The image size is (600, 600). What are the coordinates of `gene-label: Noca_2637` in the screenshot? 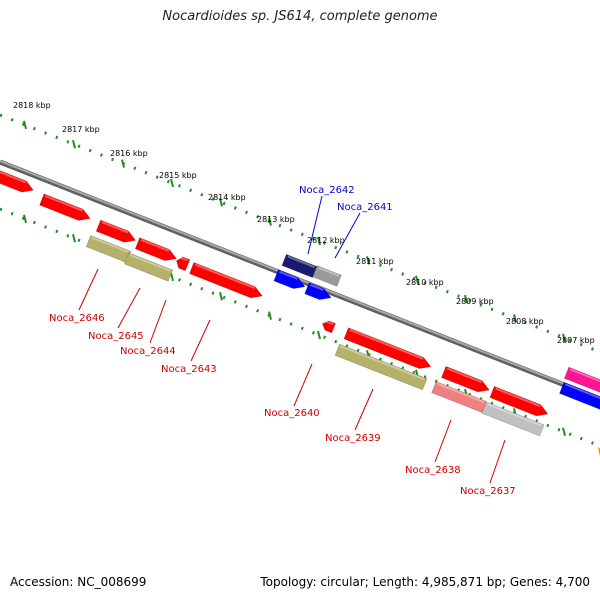 It's located at (488, 491).